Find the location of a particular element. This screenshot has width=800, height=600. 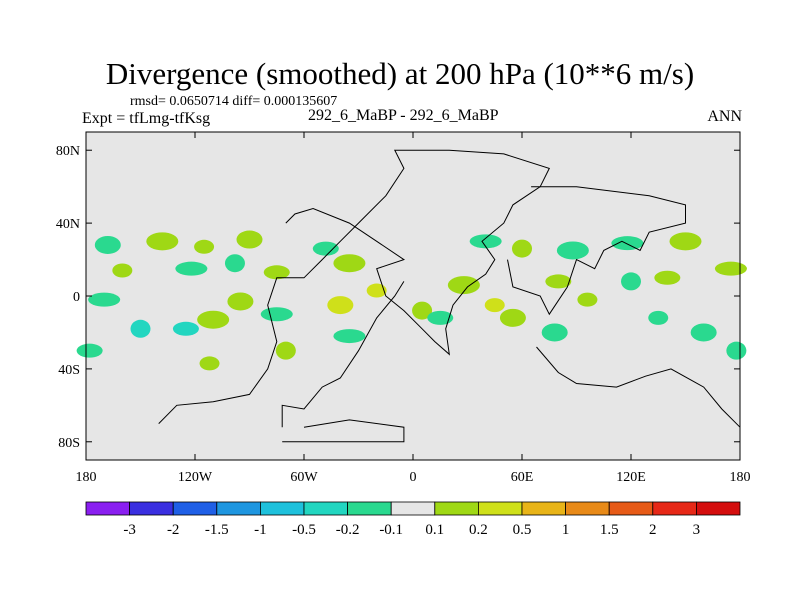

season-label: ANN is located at coordinates (724, 116).